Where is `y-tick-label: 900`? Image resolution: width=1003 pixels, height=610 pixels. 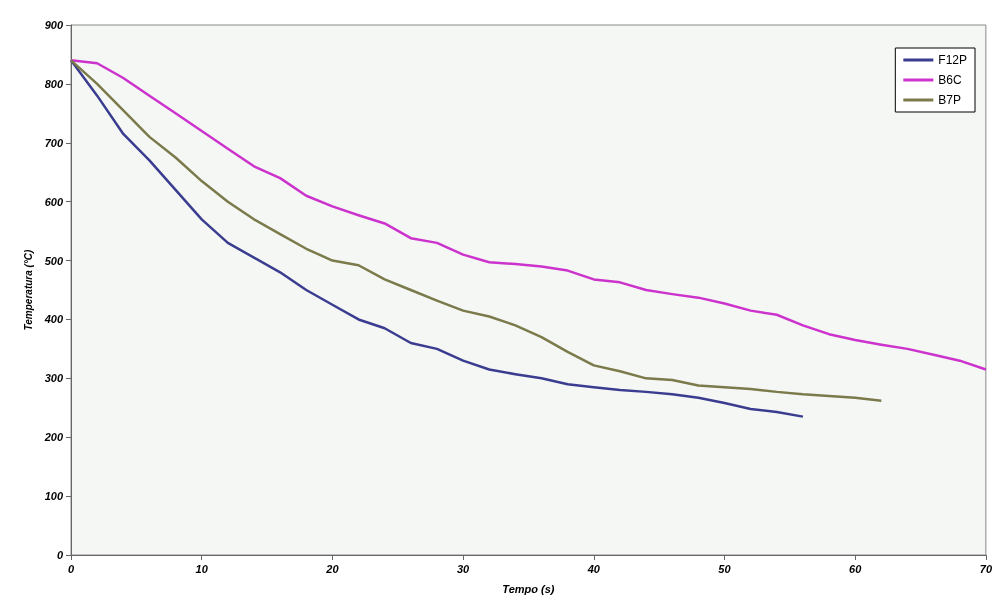
y-tick-label: 900 is located at coordinates (54, 25).